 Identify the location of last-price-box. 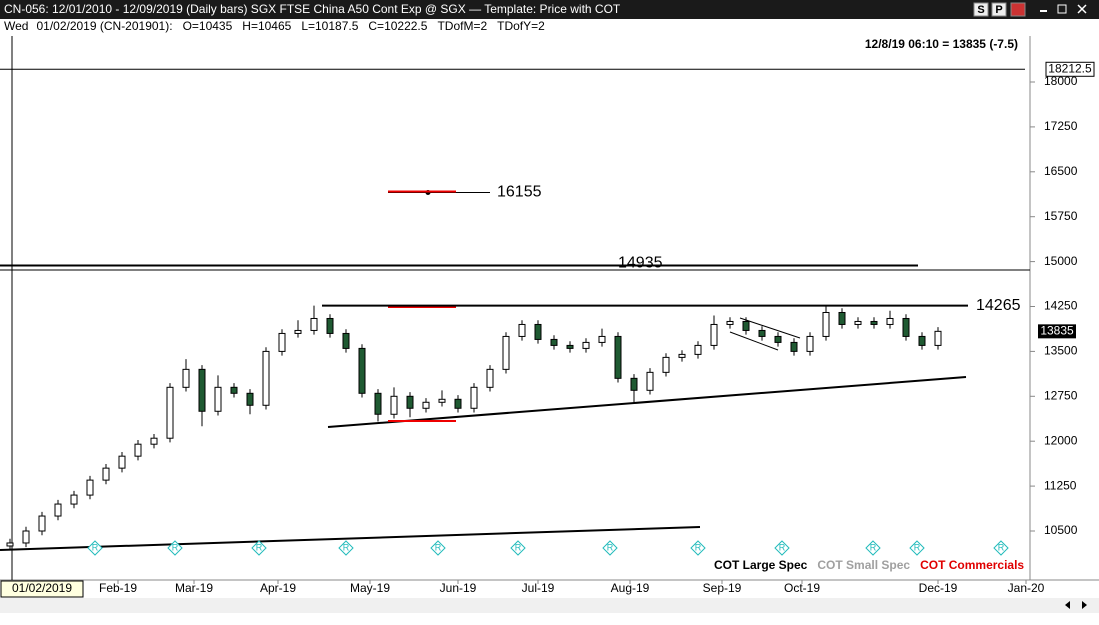
(1057, 331).